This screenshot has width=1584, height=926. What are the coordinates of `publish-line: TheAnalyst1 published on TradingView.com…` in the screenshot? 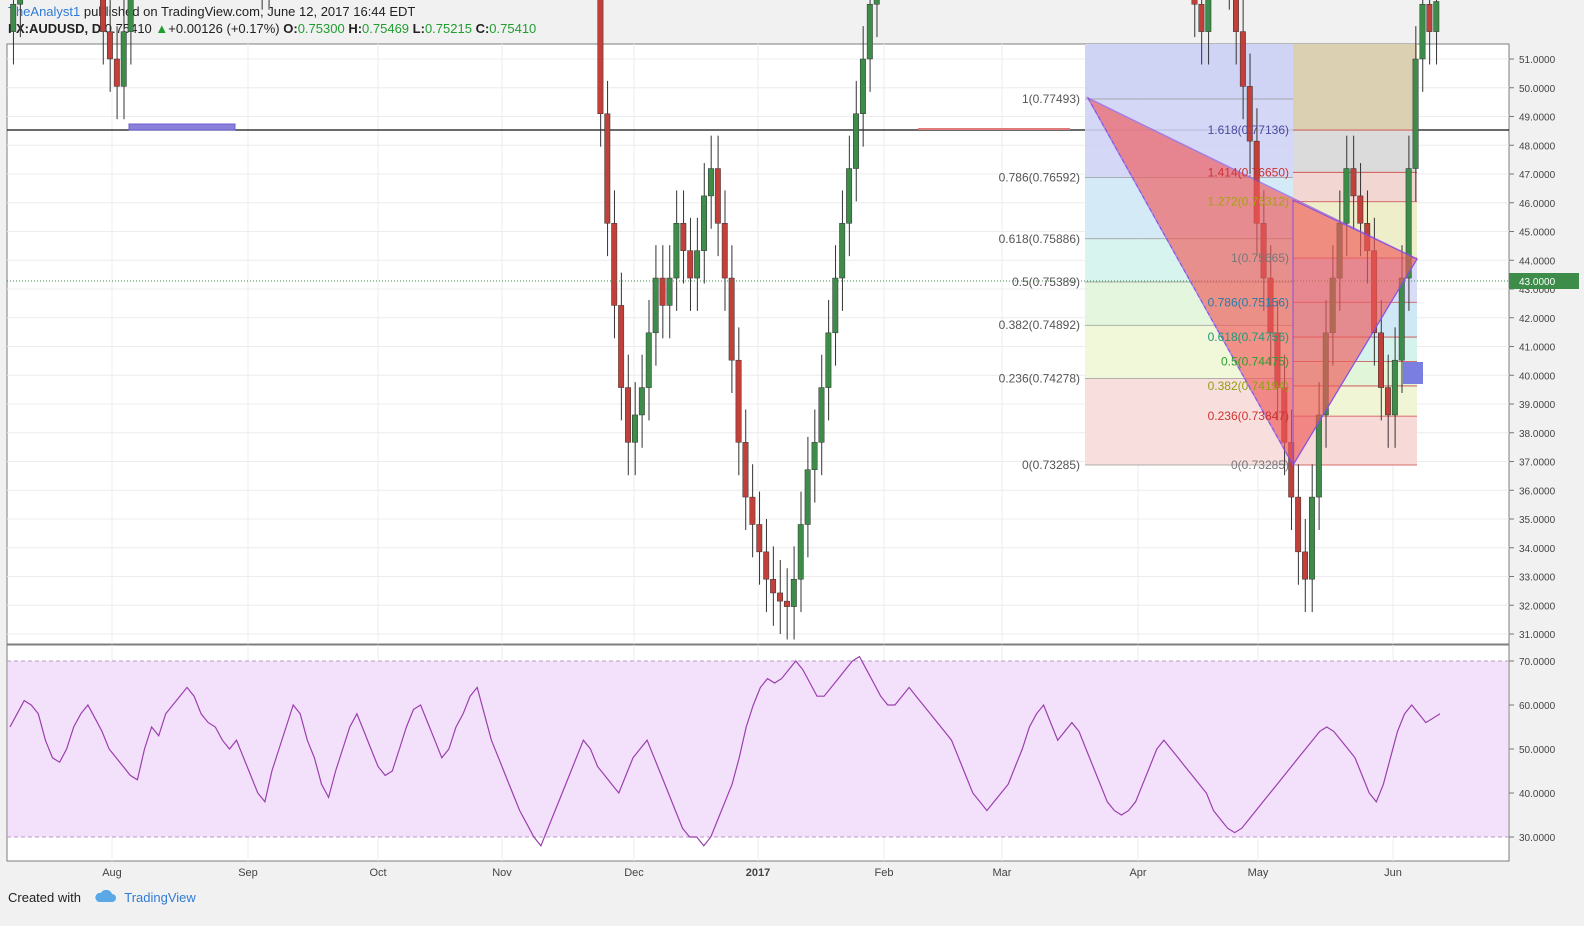 It's located at (211, 11).